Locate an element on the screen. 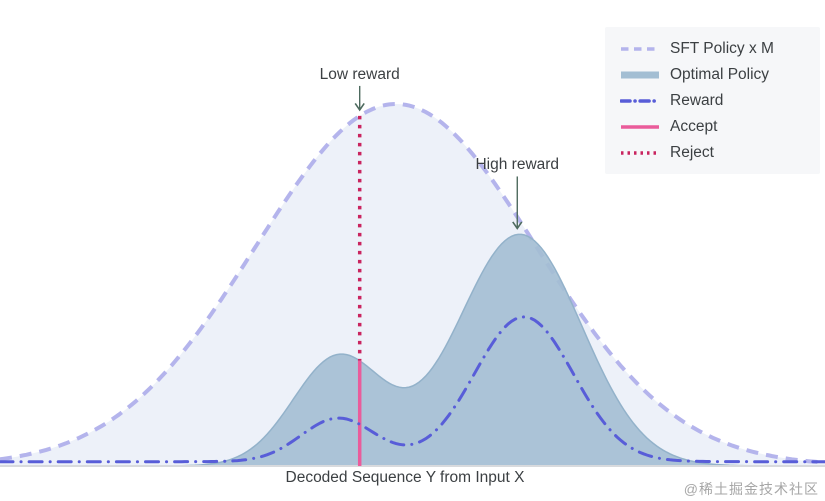 This screenshot has width=825, height=501. legend-item-accept: Accept is located at coordinates (715, 126).